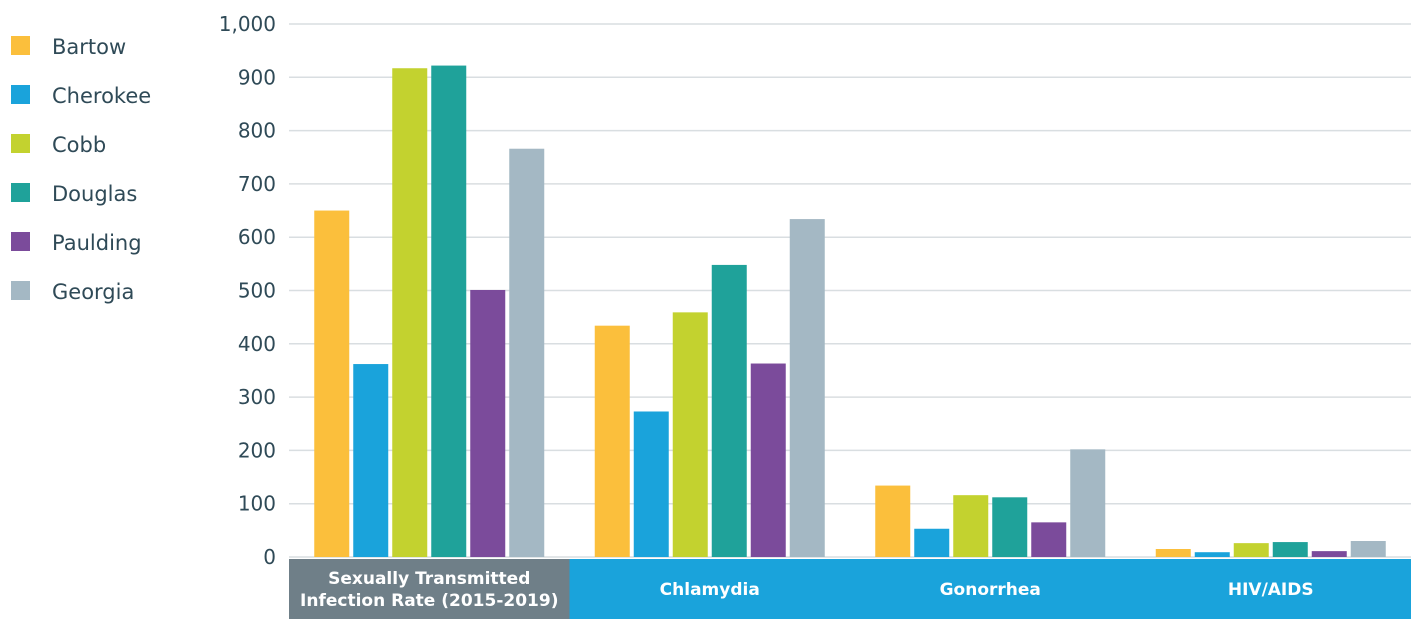  I want to click on x-category-label: Gonorrhea, so click(990, 590).